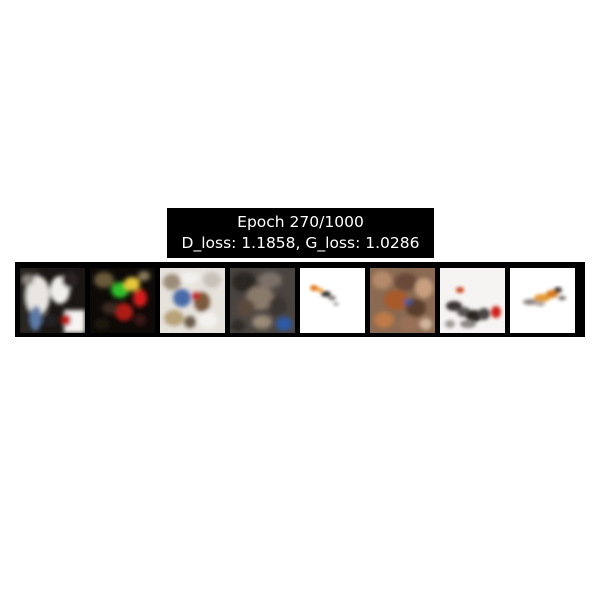 The height and width of the screenshot is (600, 600). I want to click on generated-sample-1-image, so click(52, 300).